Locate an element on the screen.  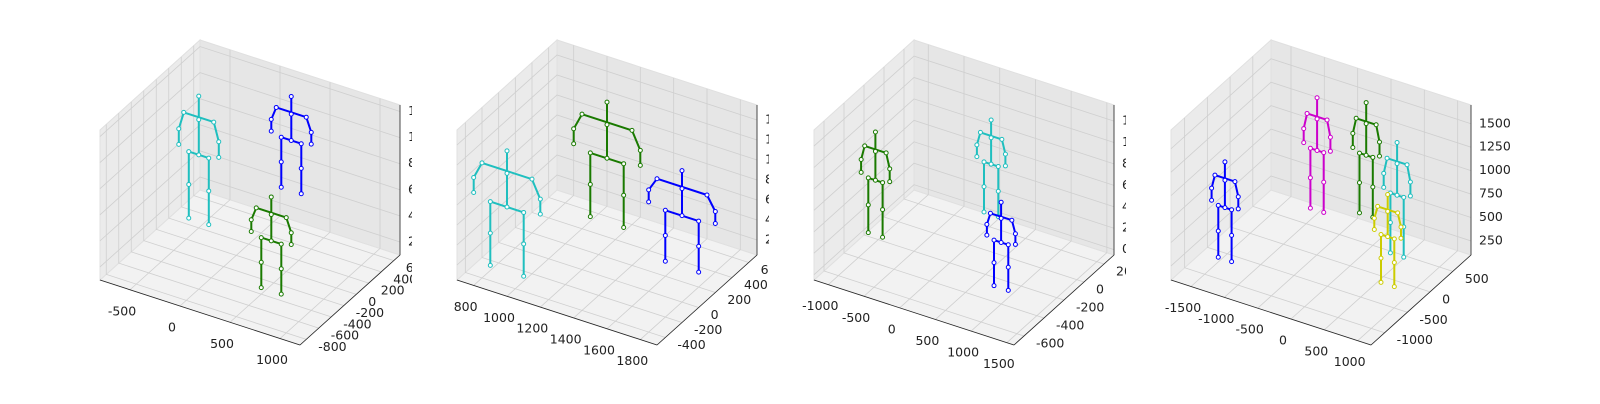
y-tick-label: -500 is located at coordinates (1433, 319).